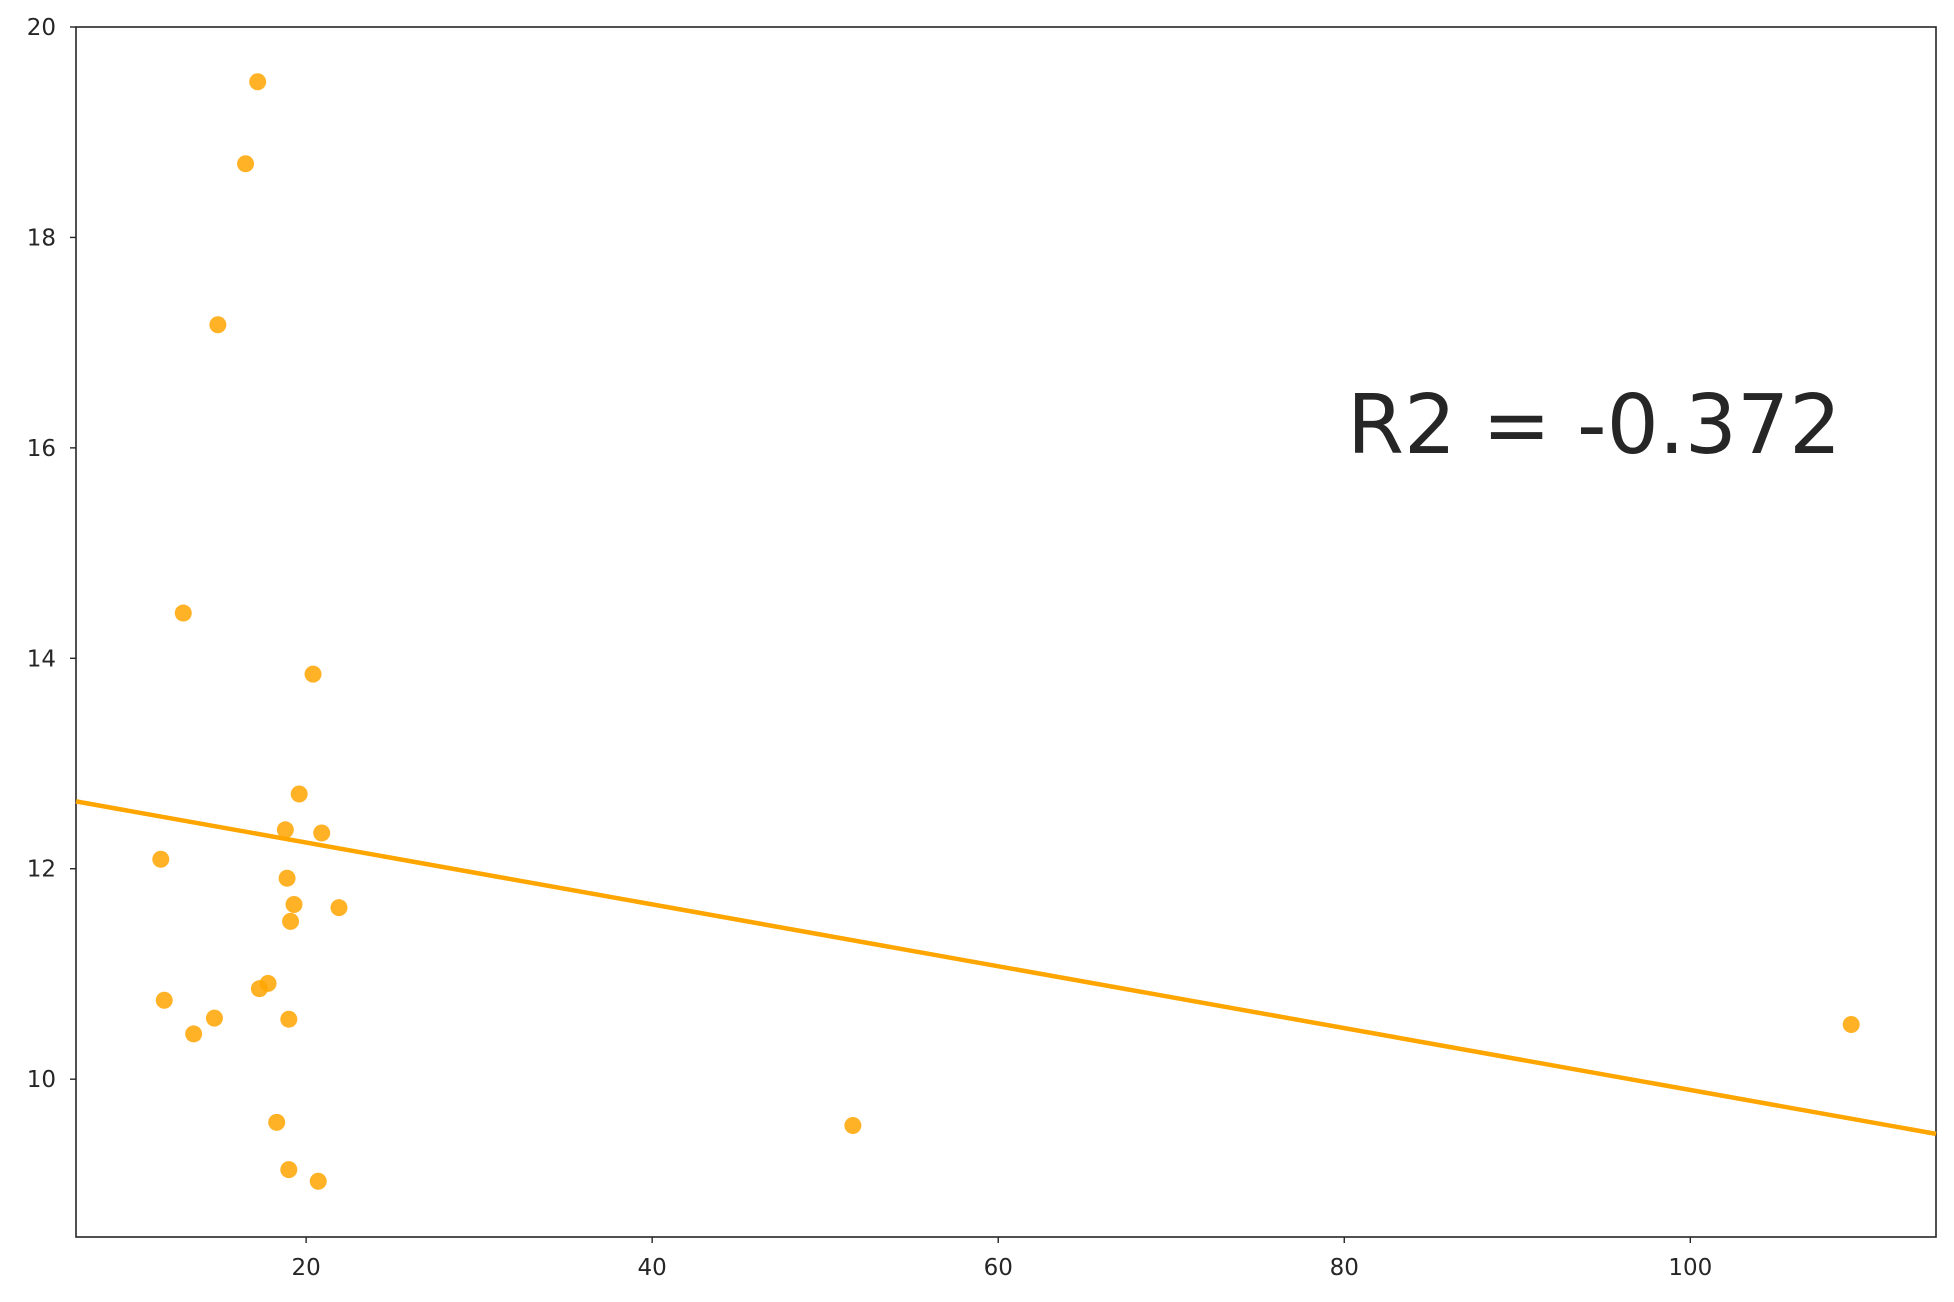  I want to click on y-tick-label: 16, so click(41, 449).